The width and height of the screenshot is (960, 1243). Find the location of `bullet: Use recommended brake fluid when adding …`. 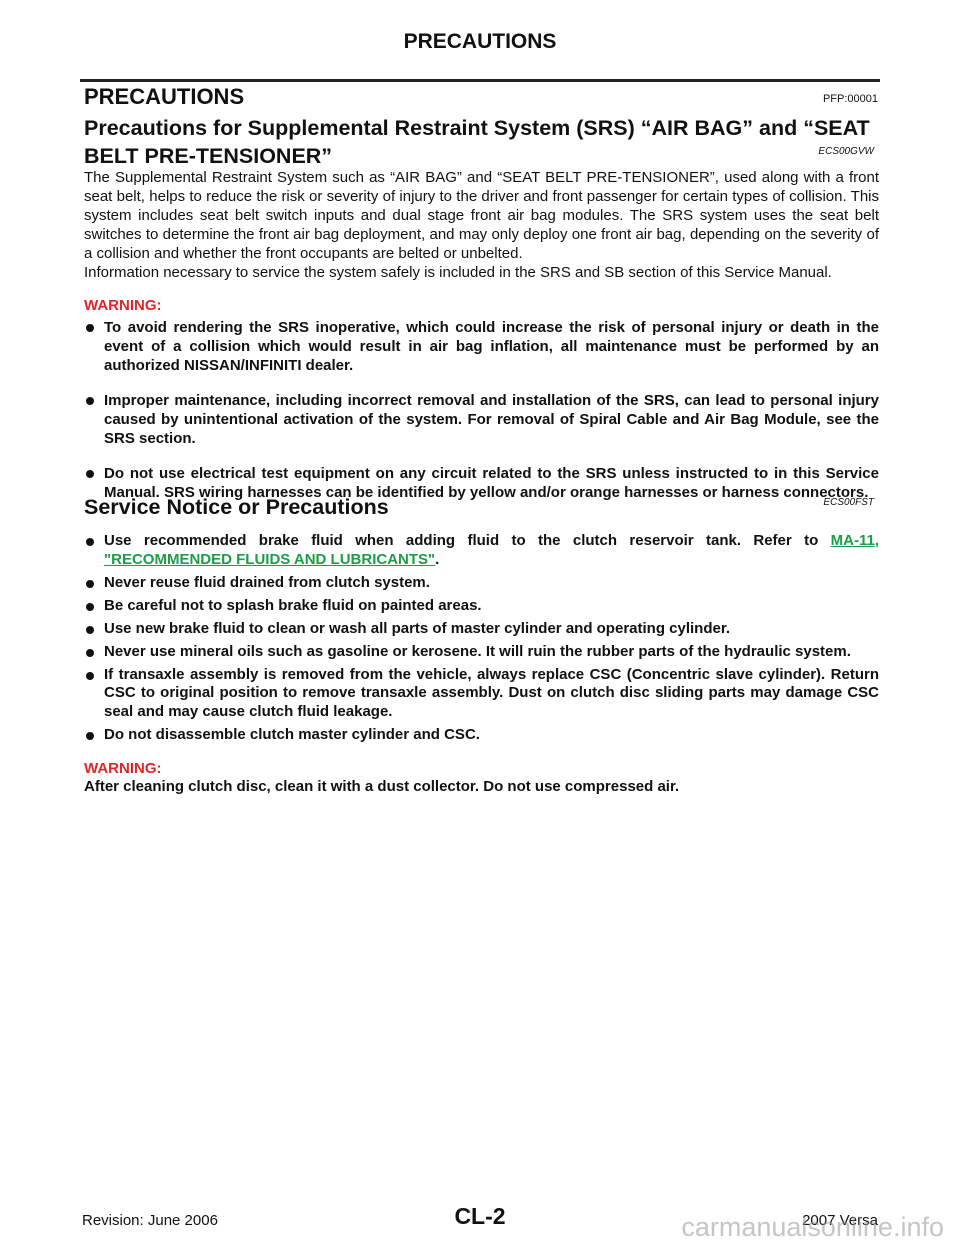

bullet: Use recommended brake fluid when adding … is located at coordinates (481, 550).